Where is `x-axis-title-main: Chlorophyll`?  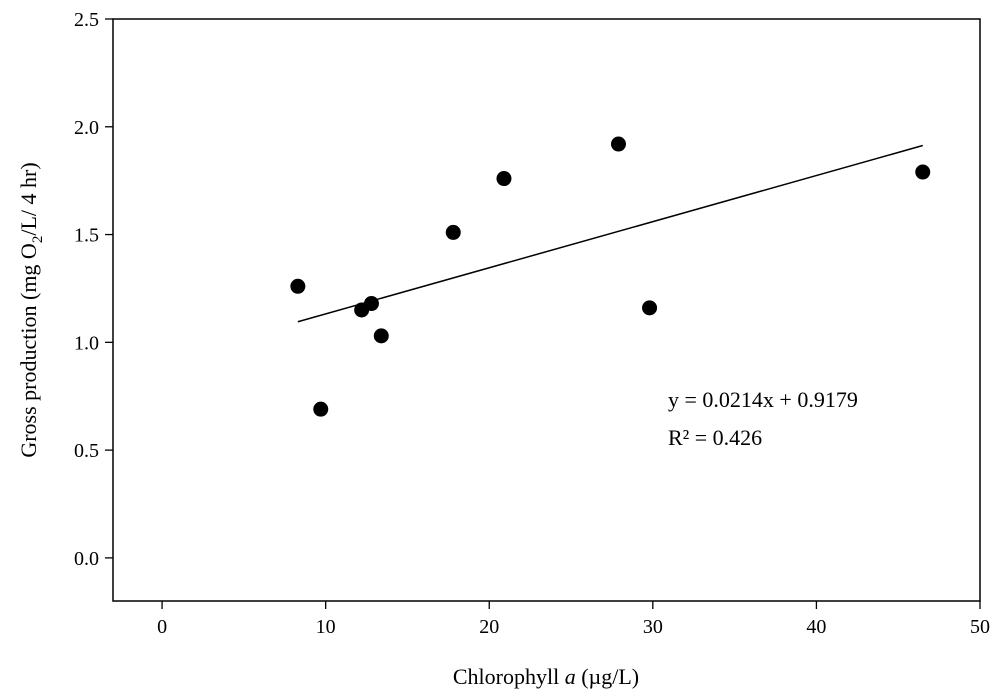 x-axis-title-main: Chlorophyll is located at coordinates (509, 676).